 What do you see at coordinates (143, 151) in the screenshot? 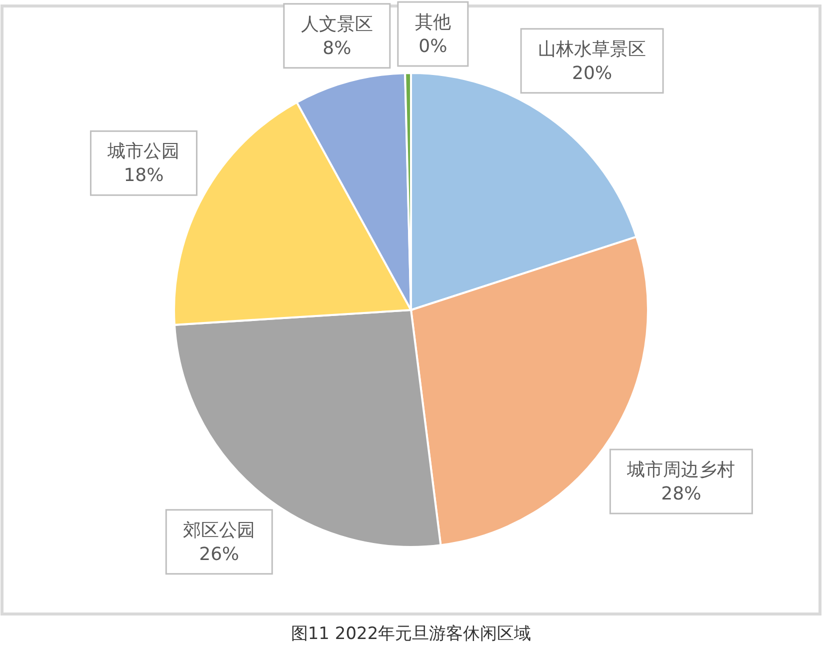
I see `slice-label: 城市公园` at bounding box center [143, 151].